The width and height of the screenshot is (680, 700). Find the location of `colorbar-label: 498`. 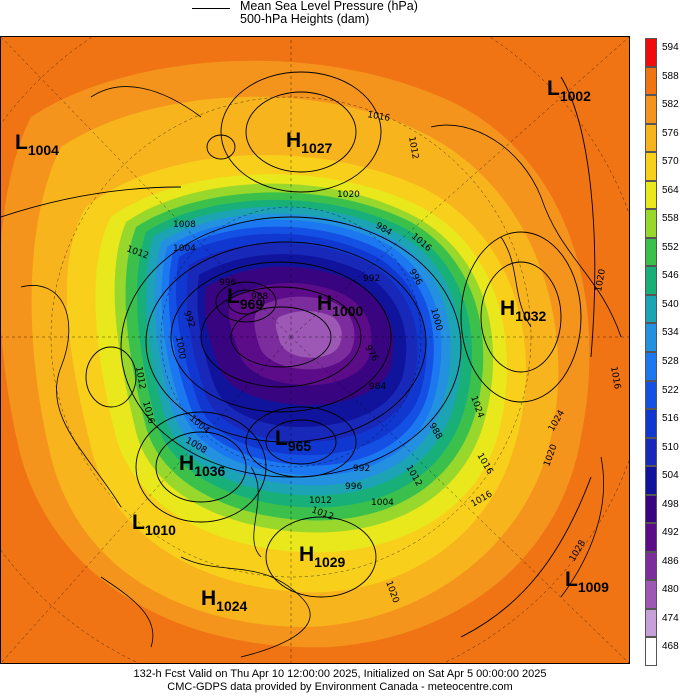

colorbar-label: 498 is located at coordinates (670, 504).